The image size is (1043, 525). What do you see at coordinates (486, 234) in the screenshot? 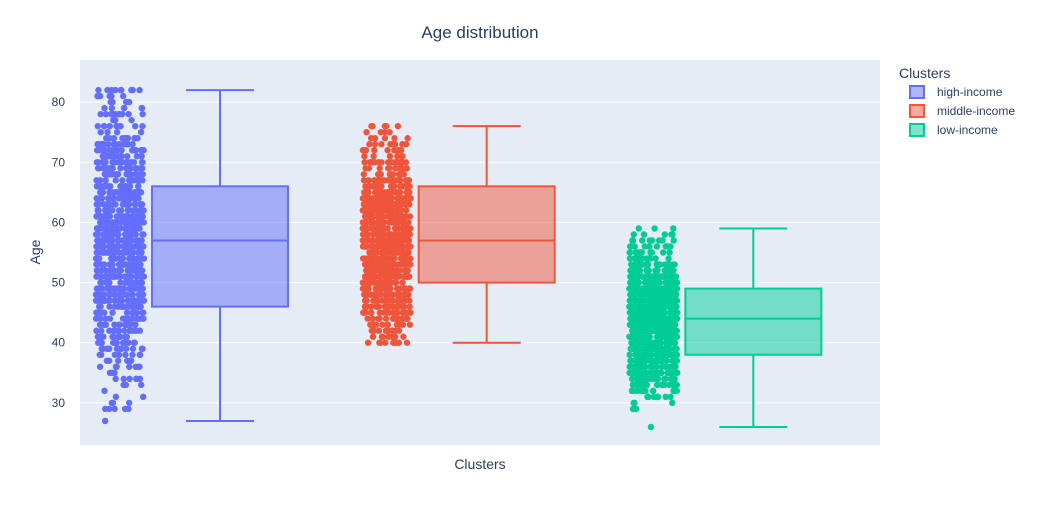
I see `box-iqr` at bounding box center [486, 234].